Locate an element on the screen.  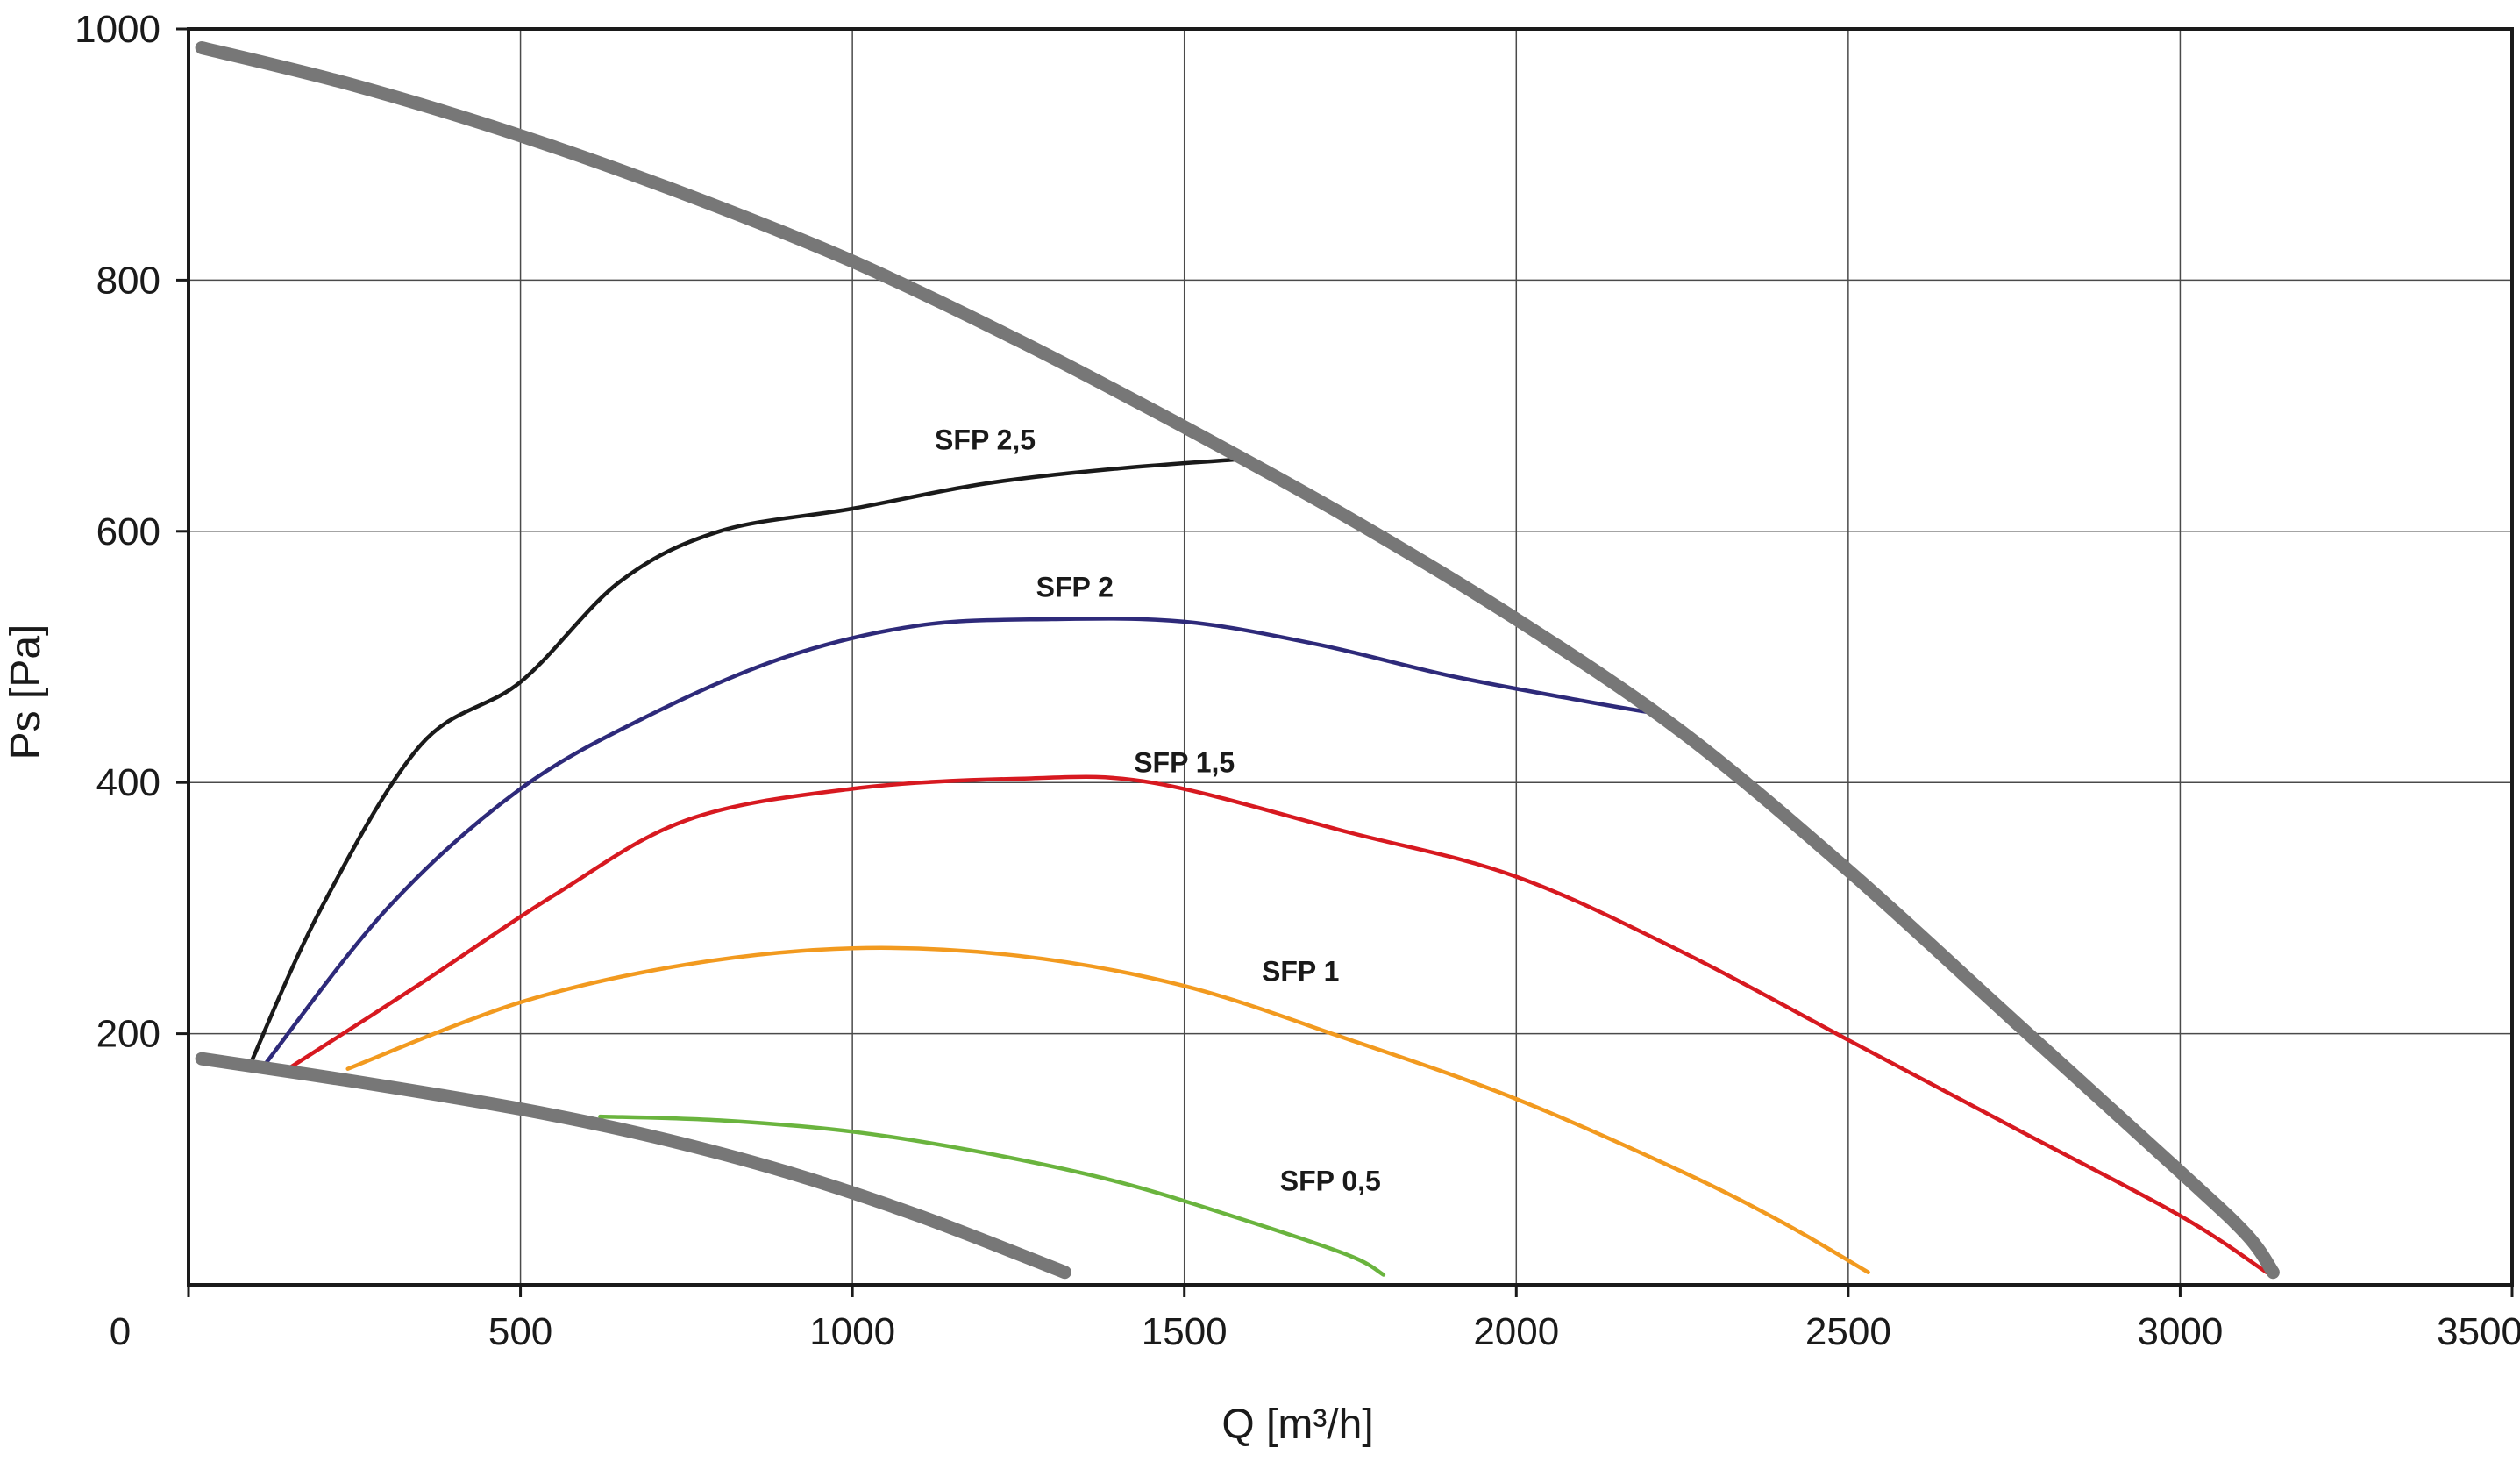
x-axis-label: Q [m³/h] is located at coordinates (1297, 1424).